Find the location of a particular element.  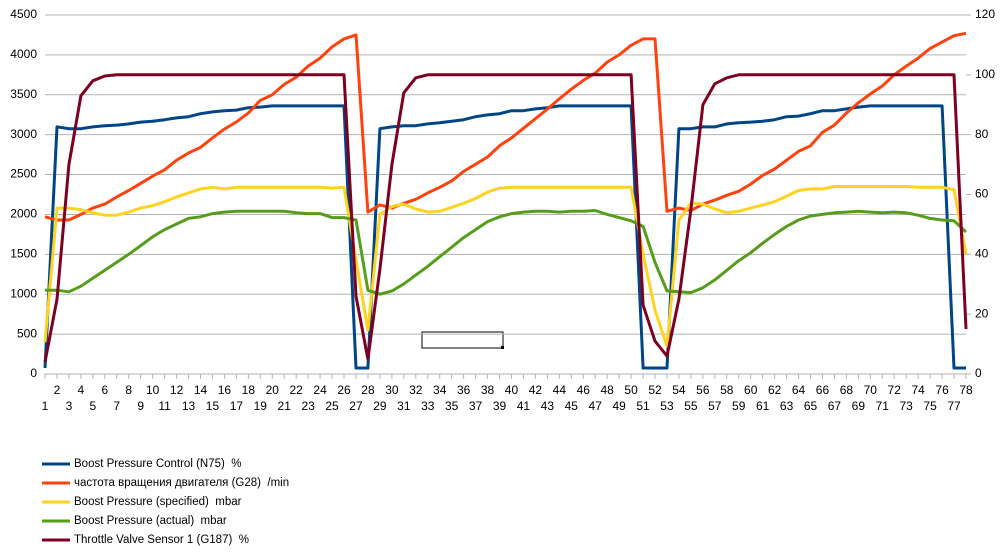

x-tick-label: 55 is located at coordinates (691, 406).